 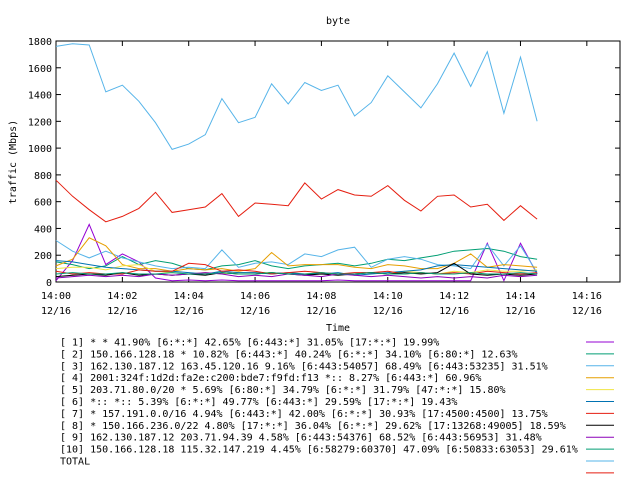 I want to click on y-tick-label: 1800, so click(x=40, y=42).